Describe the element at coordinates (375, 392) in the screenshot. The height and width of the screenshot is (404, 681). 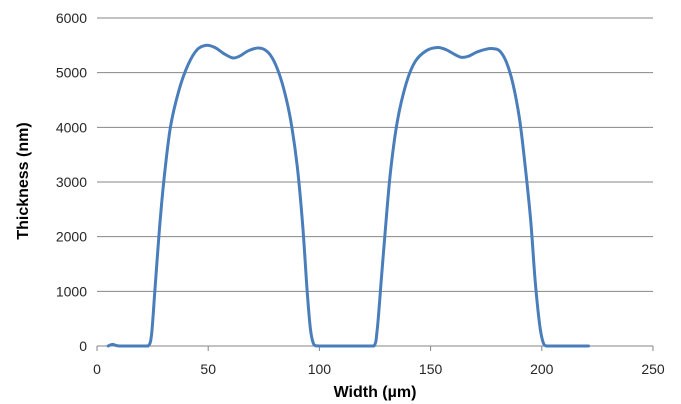
I see `x-axis-title: Width (µm)` at that location.